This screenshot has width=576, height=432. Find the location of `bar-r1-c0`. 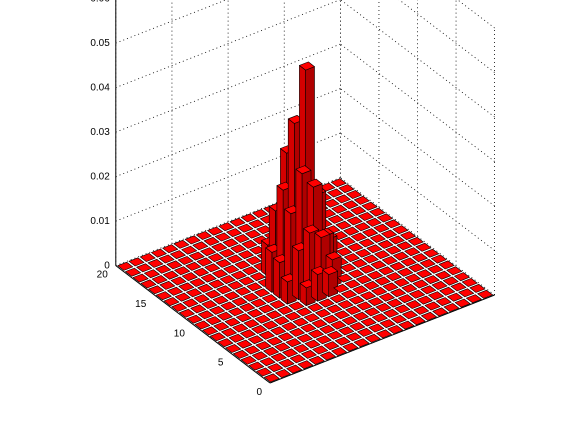

bar-r1-c0 is located at coordinates (264, 372).